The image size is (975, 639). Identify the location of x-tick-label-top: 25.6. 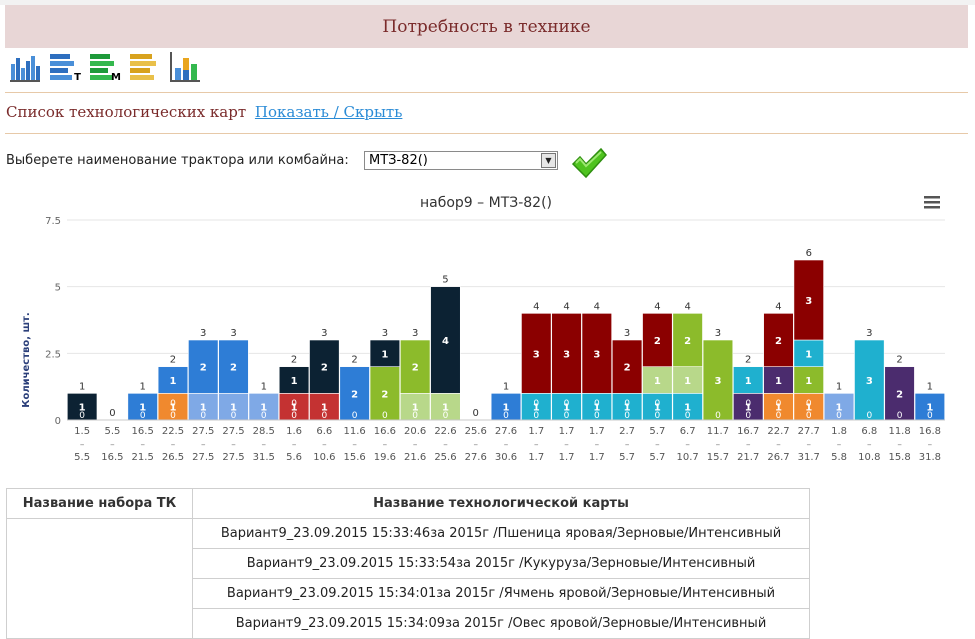
(476, 431).